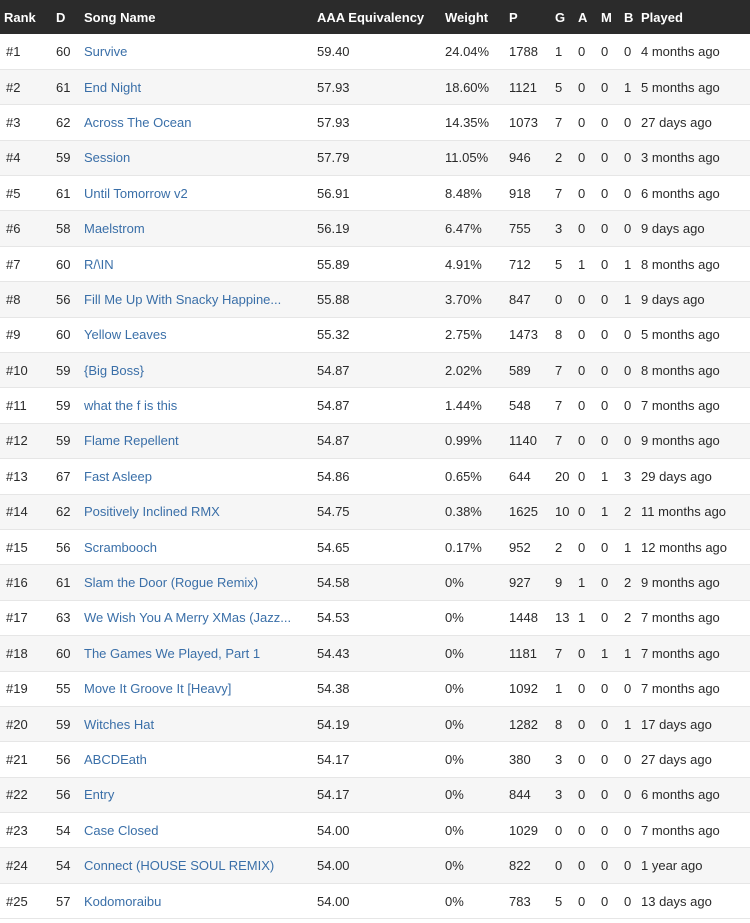  What do you see at coordinates (63, 193) in the screenshot?
I see `difficulty-cell: 61` at bounding box center [63, 193].